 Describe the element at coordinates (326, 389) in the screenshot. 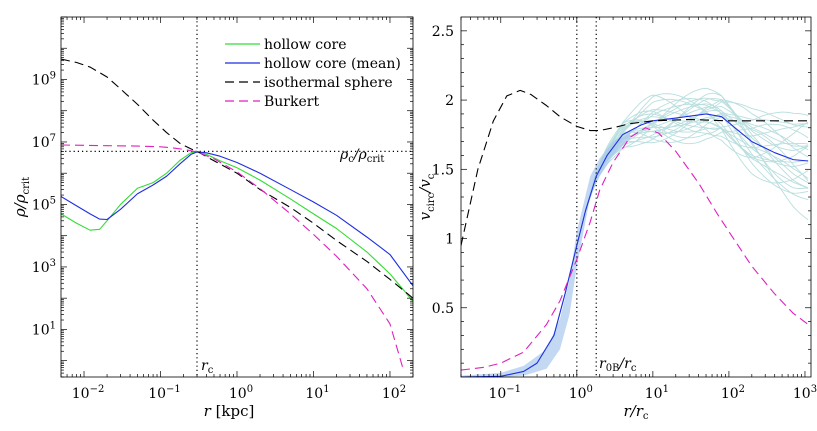

I see `left-x-tick-label-1-exp: 1` at that location.